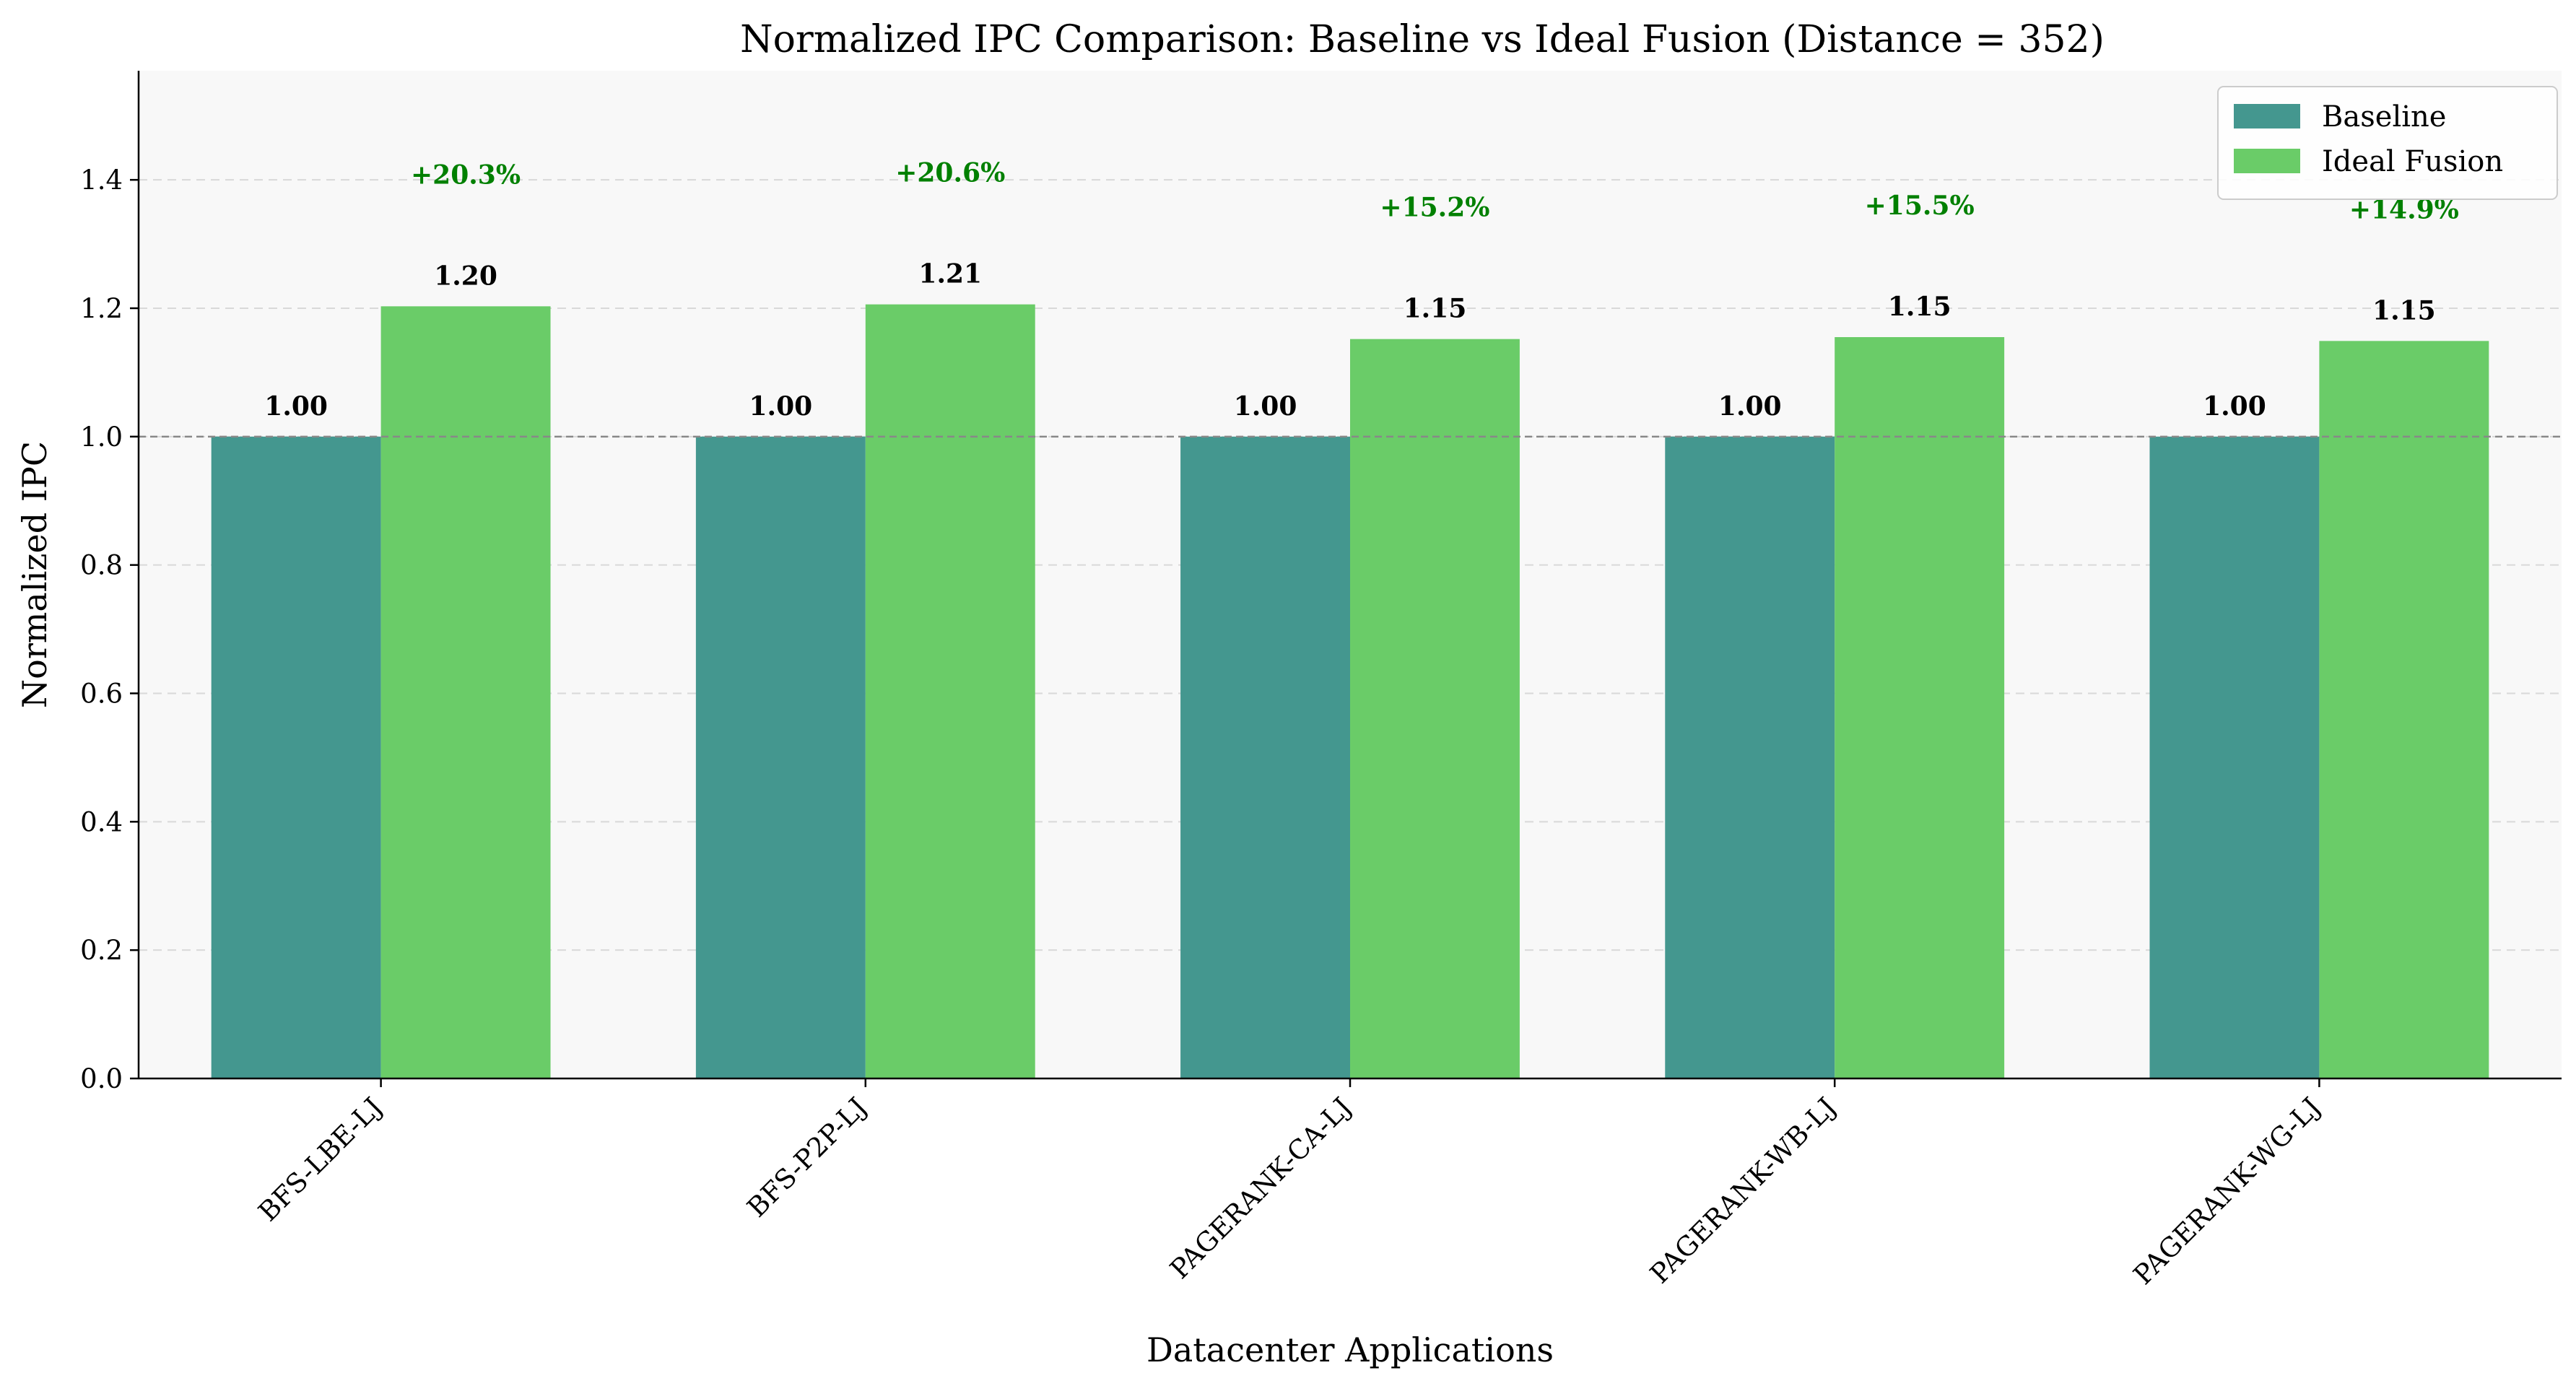 This screenshot has height=1386, width=2576. Describe the element at coordinates (1350, 1349) in the screenshot. I see `x-axis-label: Datacenter Applications` at that location.